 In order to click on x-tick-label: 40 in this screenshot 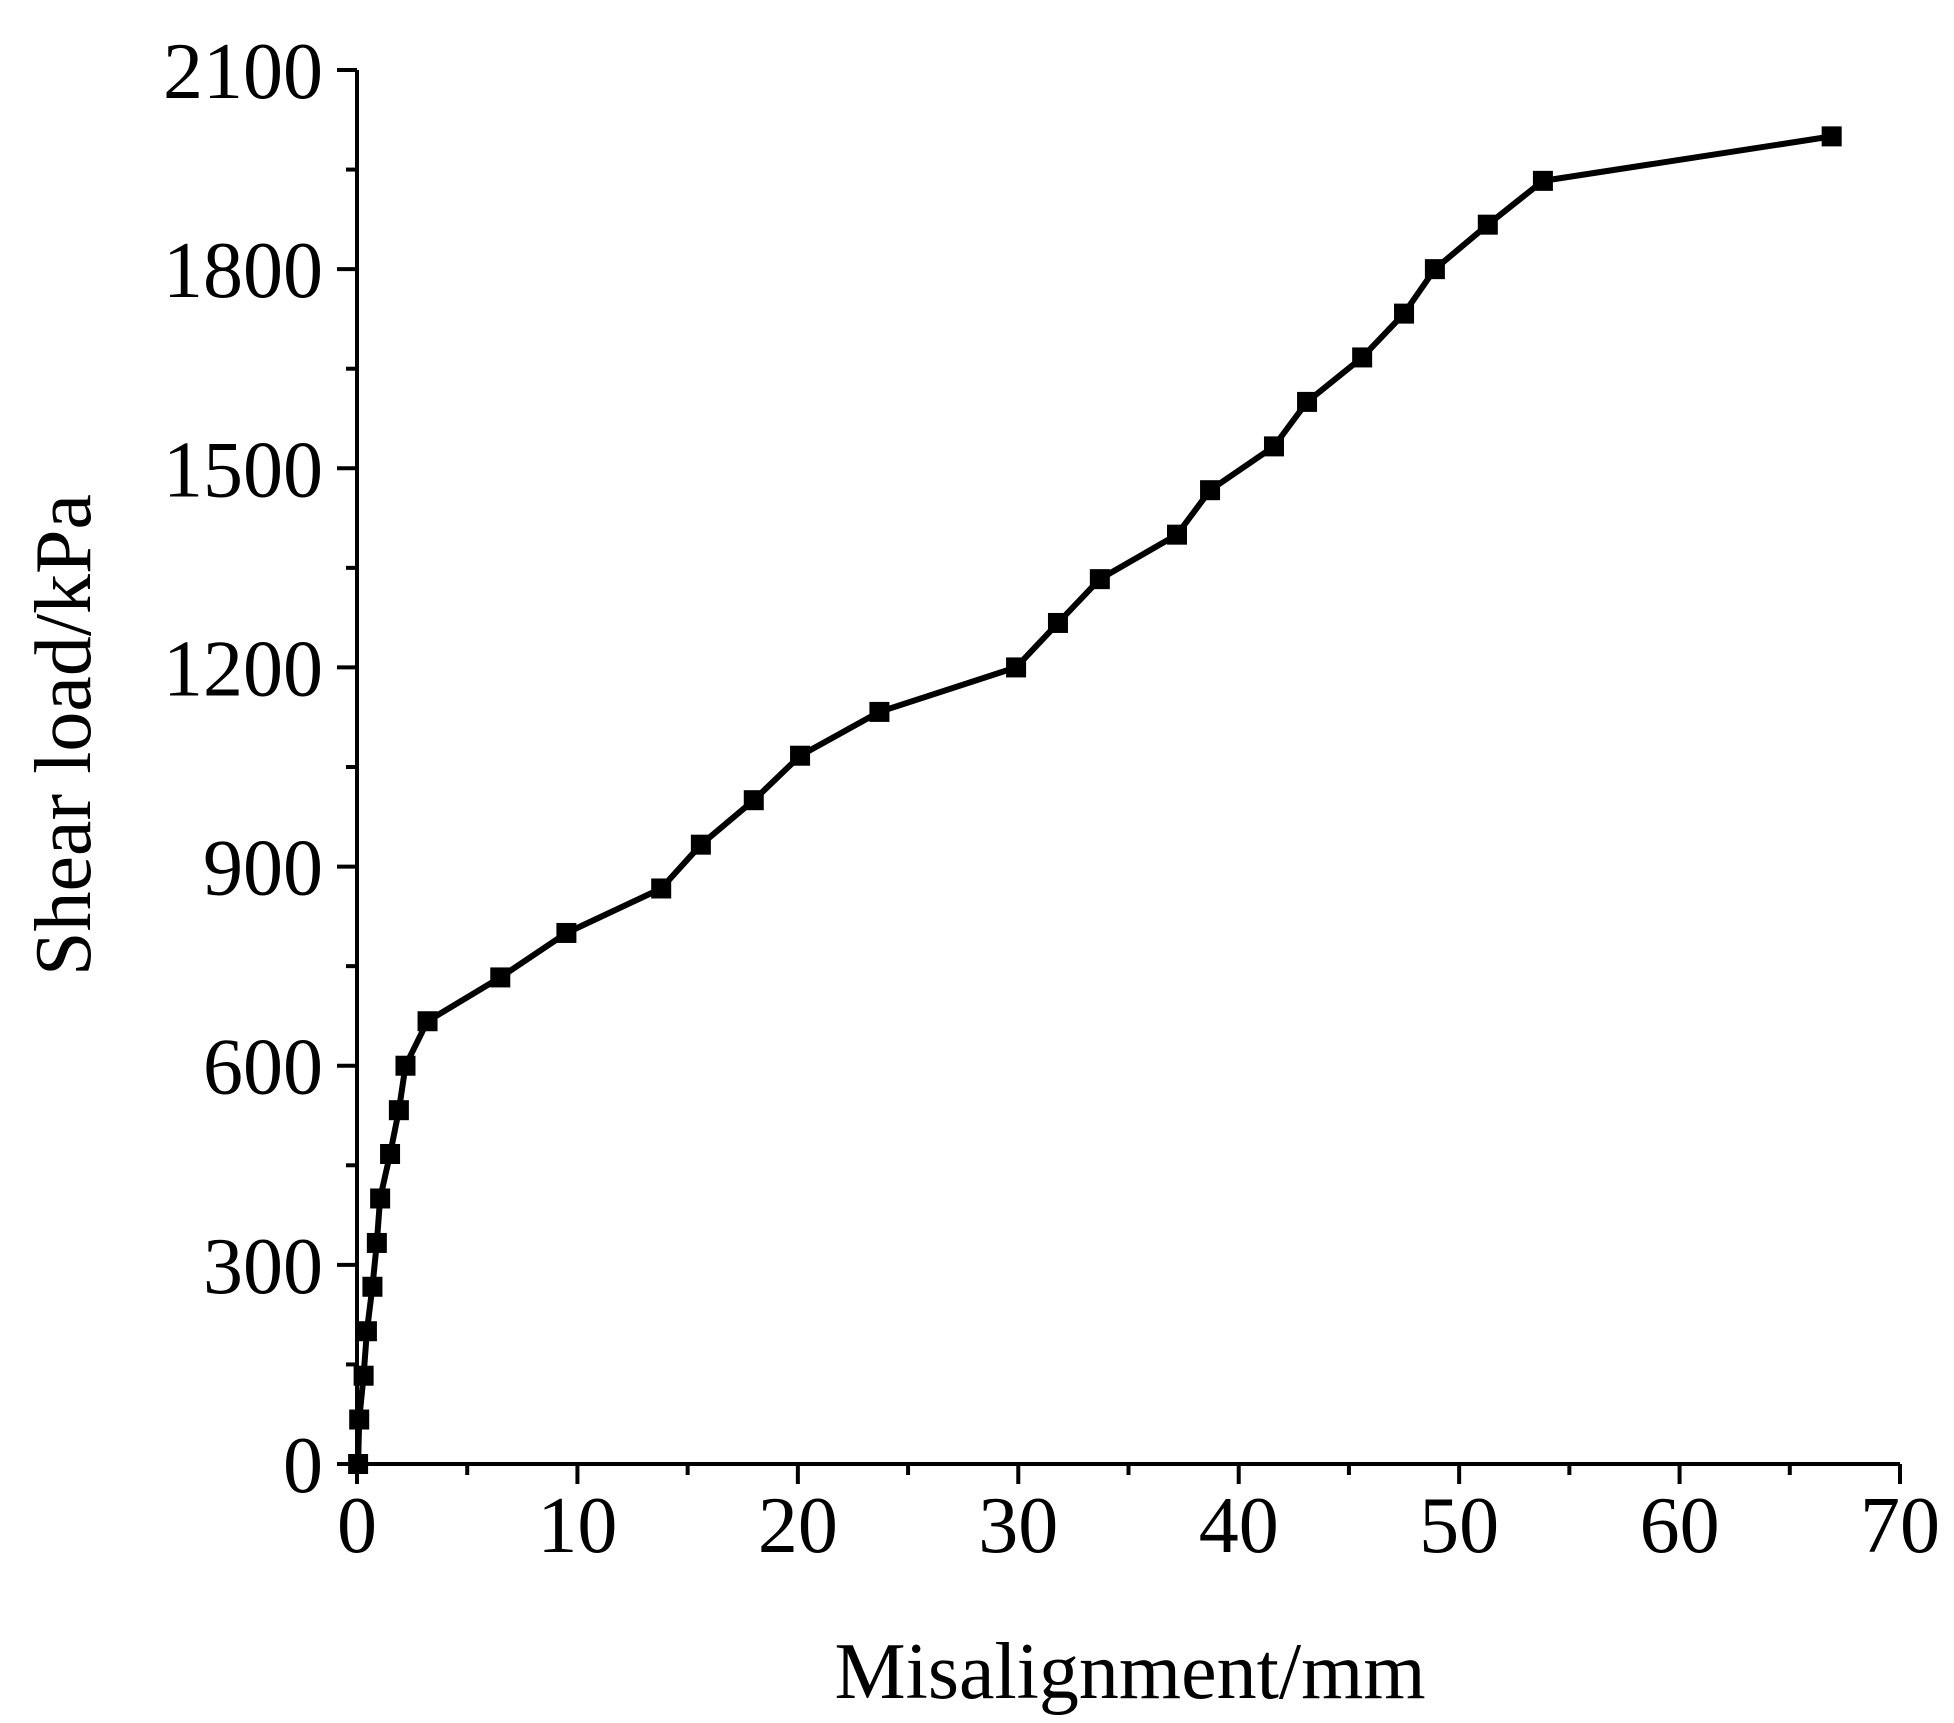, I will do `click(1239, 1526)`.